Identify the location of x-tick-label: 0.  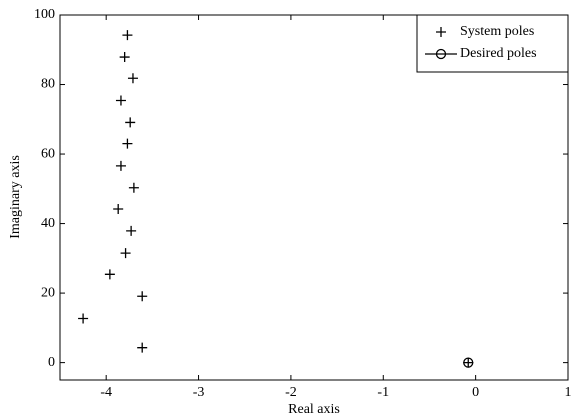
(475, 392).